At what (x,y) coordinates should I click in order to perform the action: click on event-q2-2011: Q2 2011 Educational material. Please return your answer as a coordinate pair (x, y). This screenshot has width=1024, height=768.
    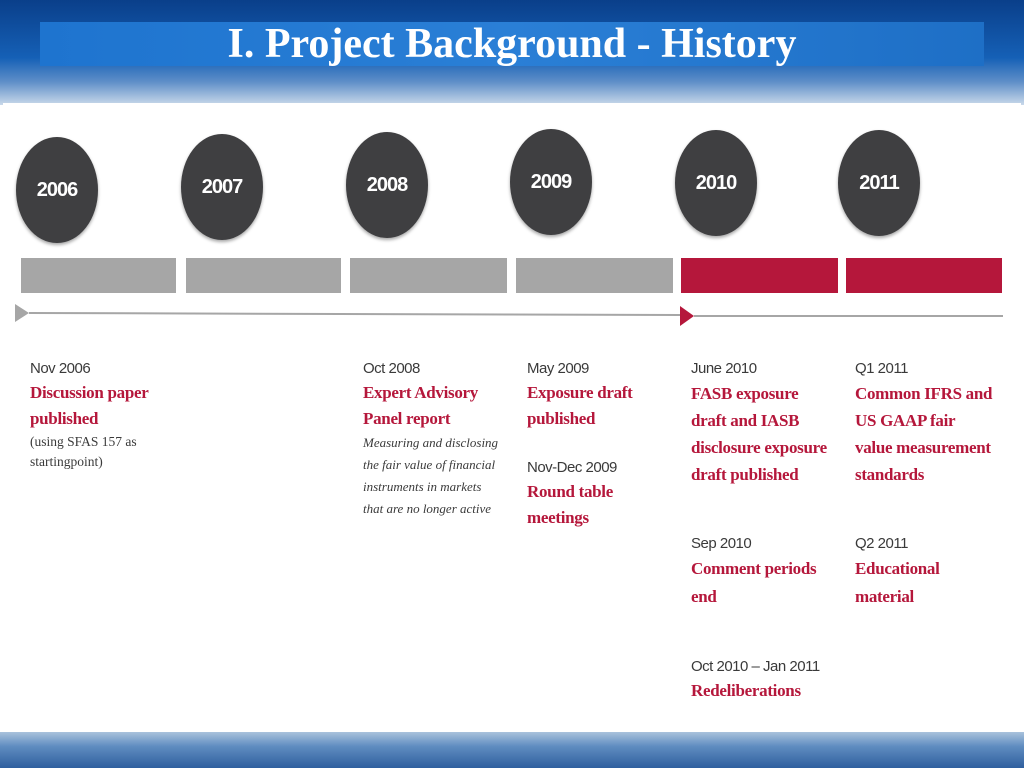
    Looking at the image, I should click on (935, 572).